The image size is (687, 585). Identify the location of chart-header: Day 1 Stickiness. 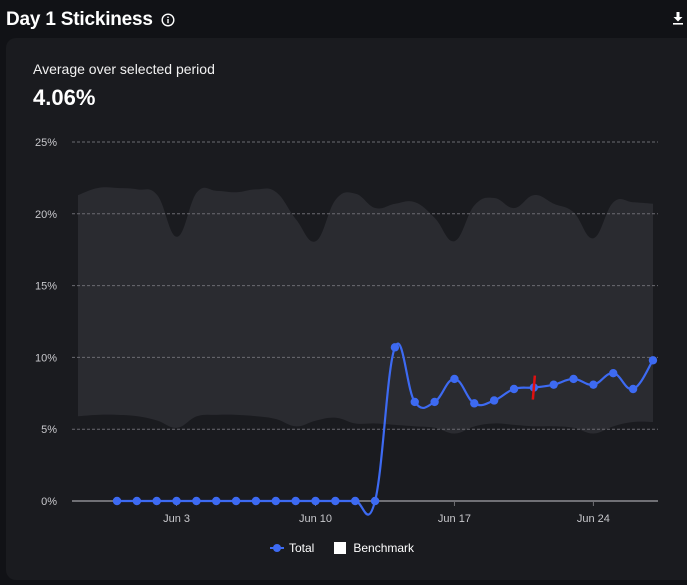
(346, 20).